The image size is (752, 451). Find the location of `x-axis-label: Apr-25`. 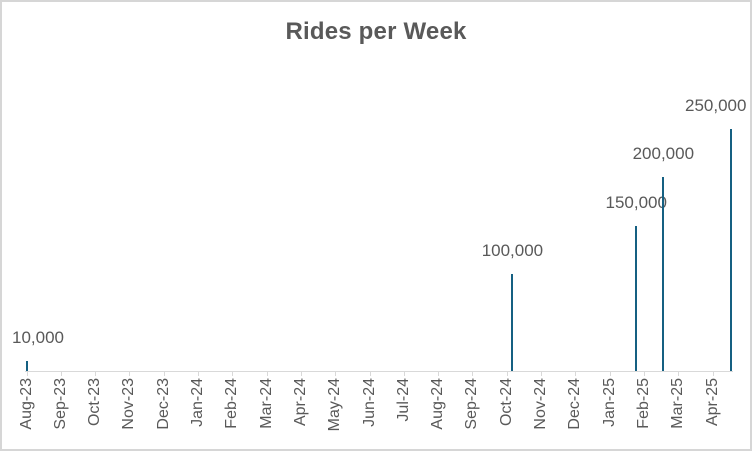

x-axis-label: Apr-25 is located at coordinates (712, 402).